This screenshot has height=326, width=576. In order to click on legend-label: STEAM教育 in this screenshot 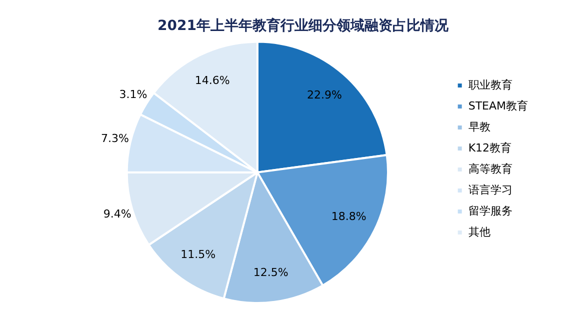, I will do `click(498, 105)`.